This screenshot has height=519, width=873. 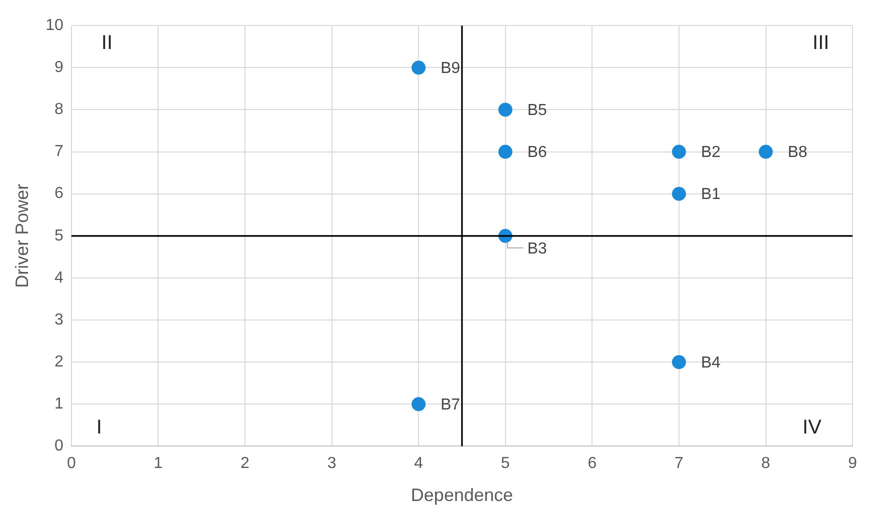 What do you see at coordinates (71, 463) in the screenshot?
I see `x-tick-label: 0` at bounding box center [71, 463].